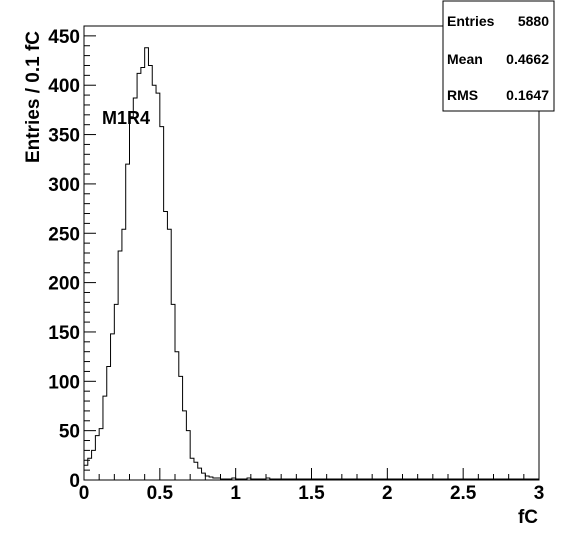  What do you see at coordinates (64, 86) in the screenshot?
I see `y-tick-label: 400` at bounding box center [64, 86].